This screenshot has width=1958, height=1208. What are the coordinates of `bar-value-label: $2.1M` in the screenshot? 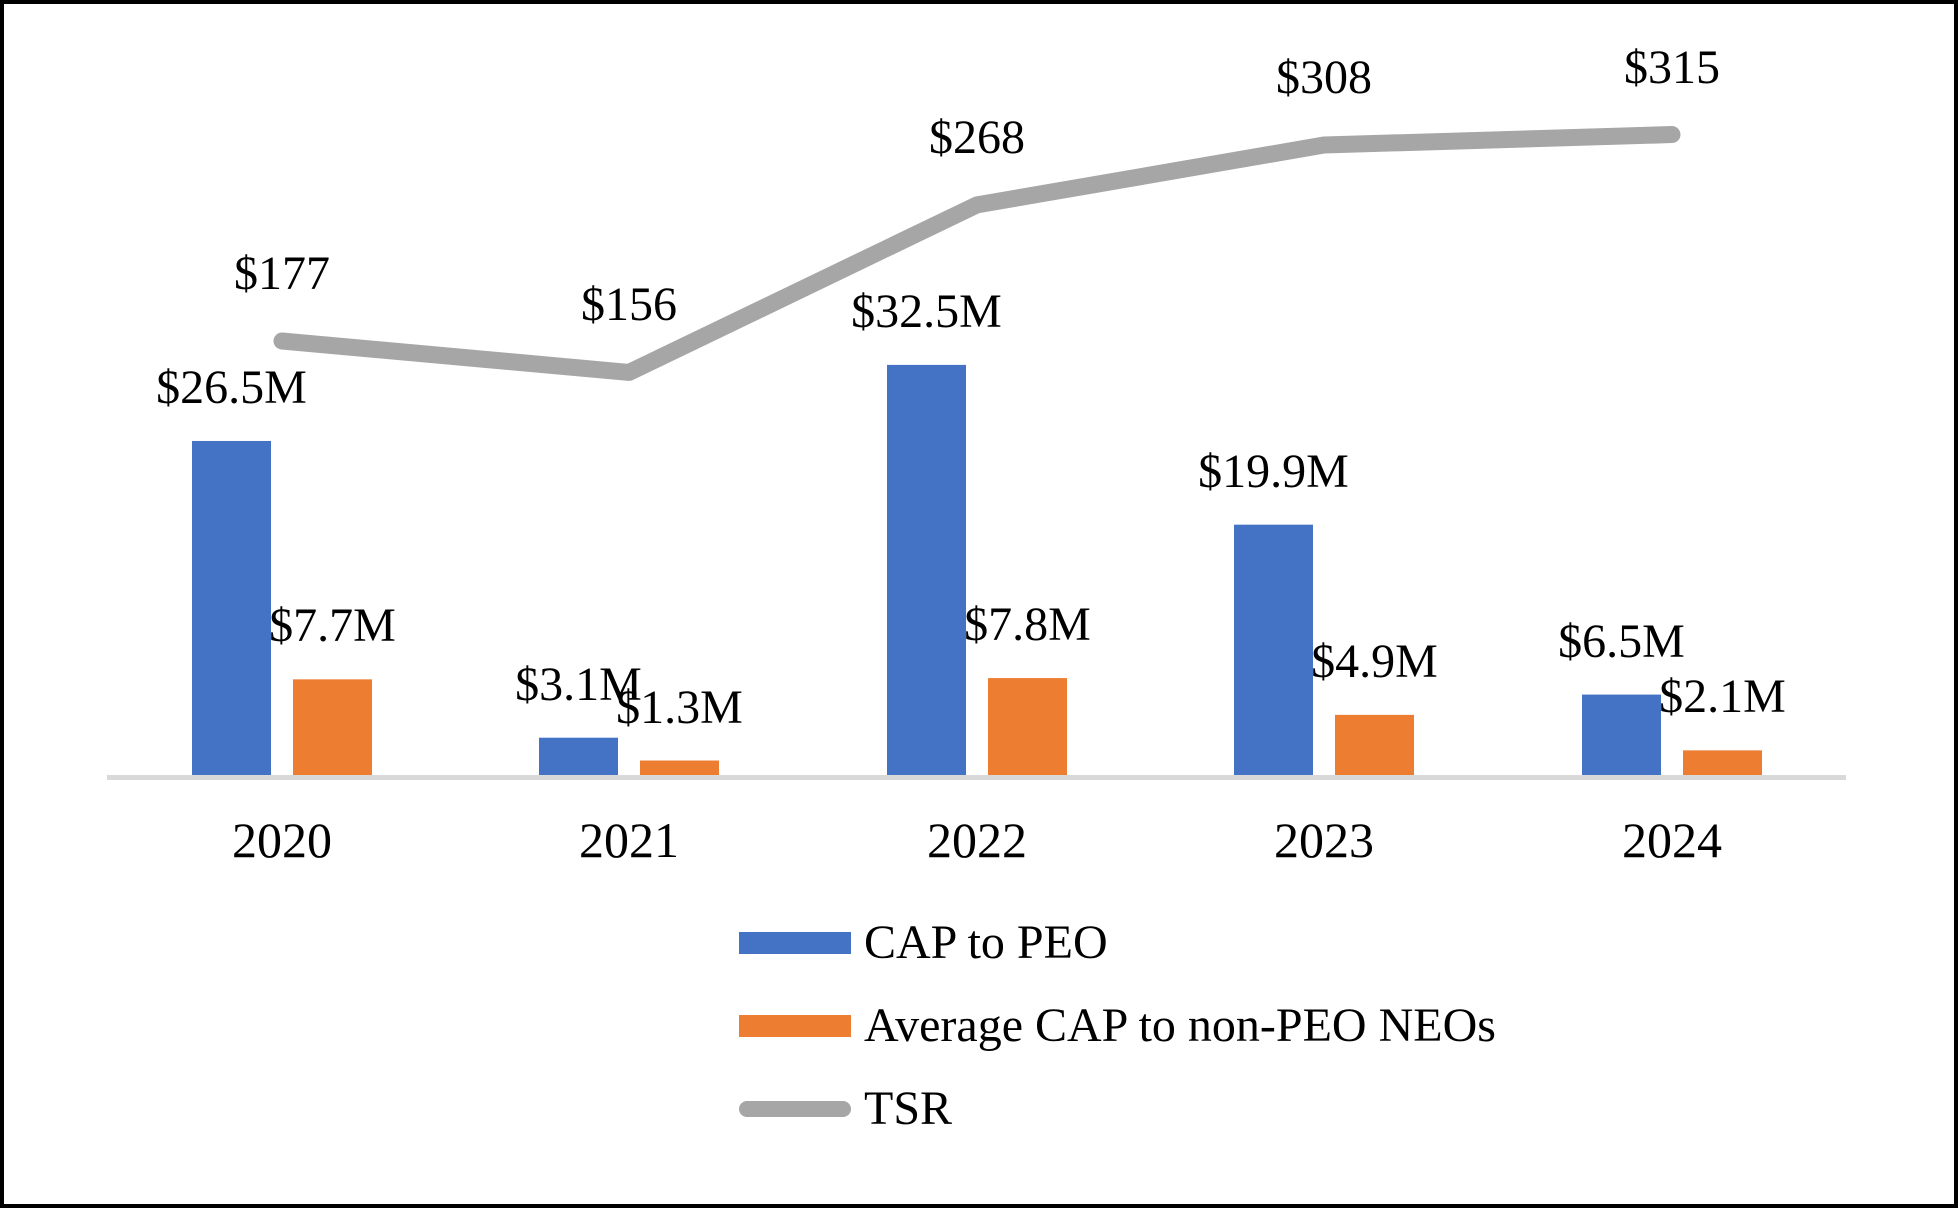 It's located at (1722, 697).